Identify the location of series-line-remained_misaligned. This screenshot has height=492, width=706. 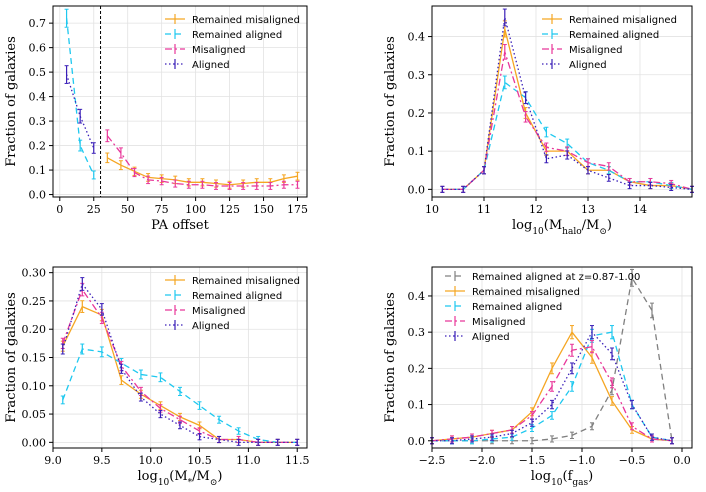
(567, 109).